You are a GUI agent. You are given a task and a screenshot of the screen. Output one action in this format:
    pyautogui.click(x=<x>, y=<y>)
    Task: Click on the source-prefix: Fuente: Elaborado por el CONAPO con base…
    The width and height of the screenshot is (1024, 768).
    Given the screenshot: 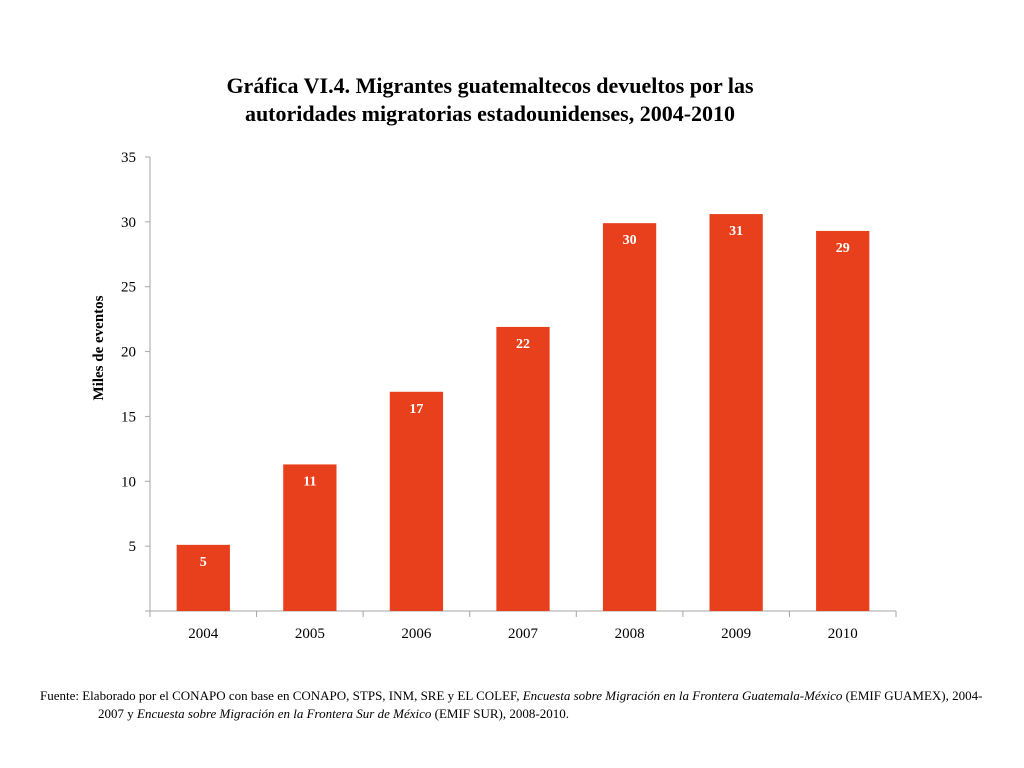 What is the action you would take?
    pyautogui.click(x=281, y=695)
    